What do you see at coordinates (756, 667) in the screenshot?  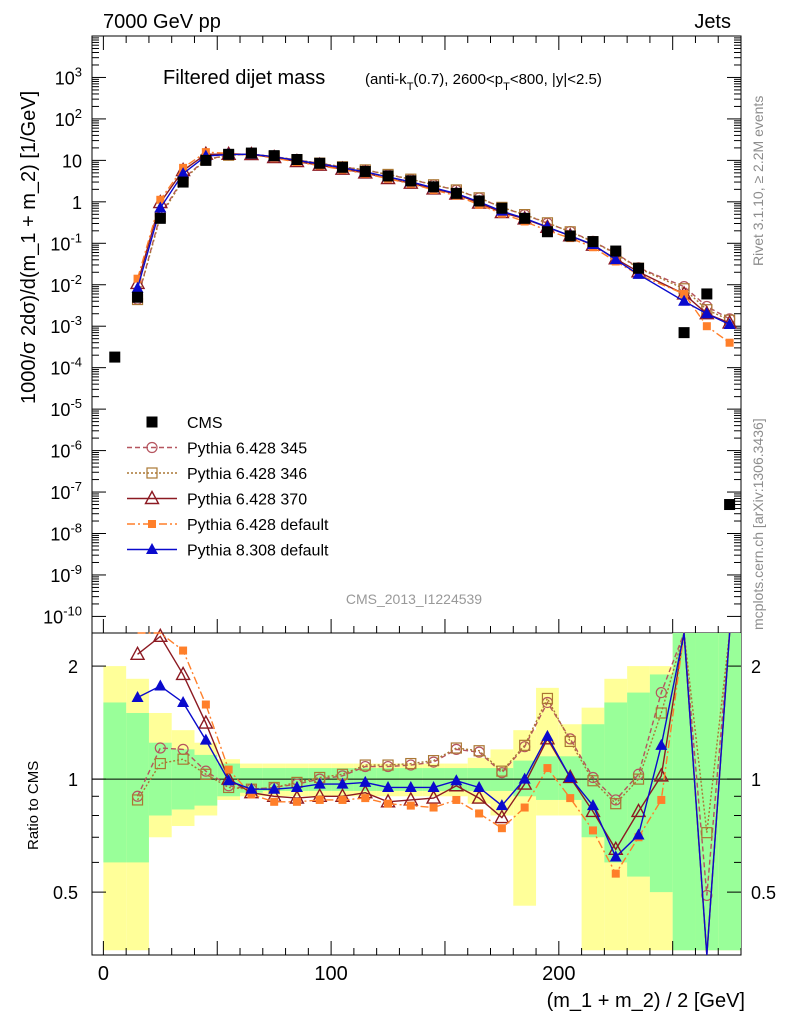 I see `ratio-tick-label-right: 2` at bounding box center [756, 667].